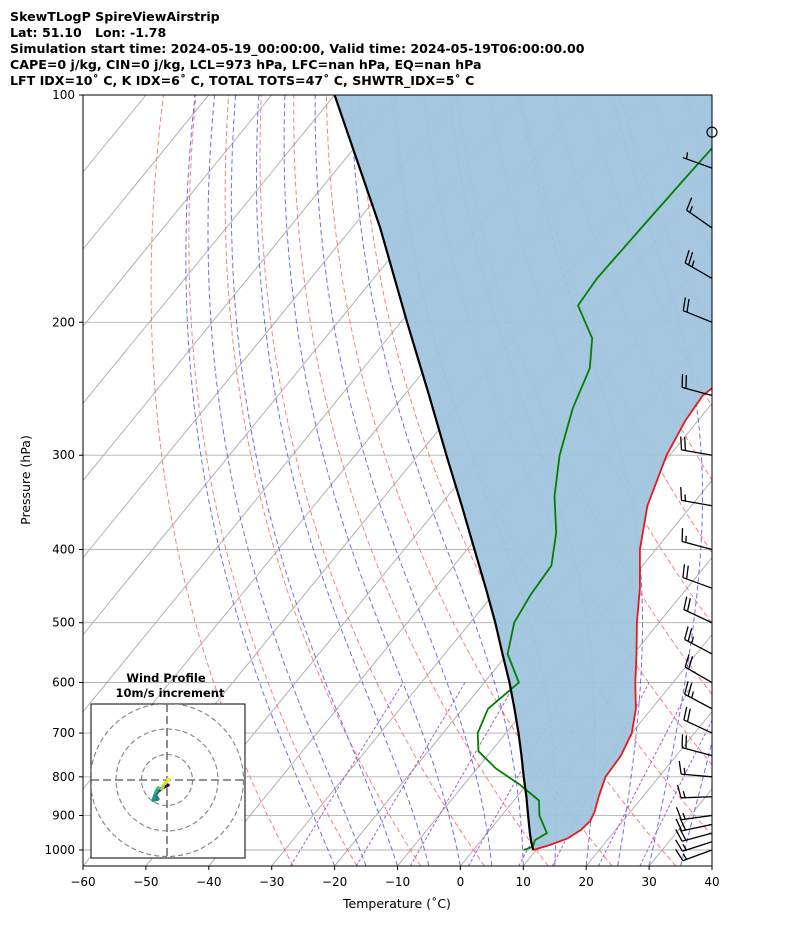 The image size is (794, 937). Describe the element at coordinates (63, 815) in the screenshot. I see `y-tick-label: 900` at that location.